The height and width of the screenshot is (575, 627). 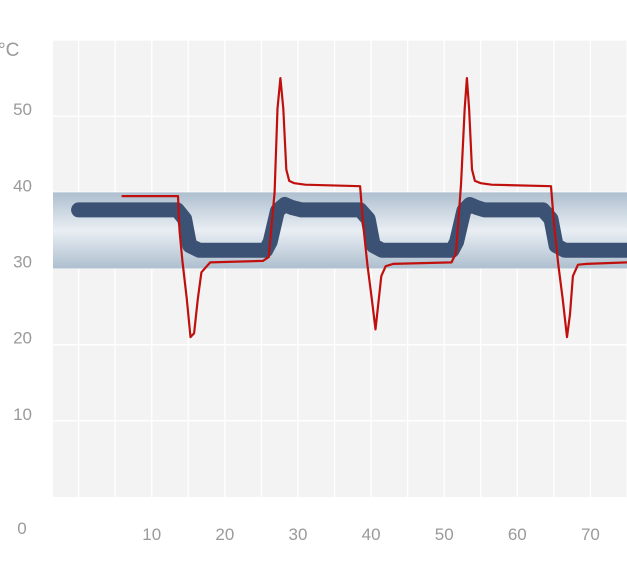 I want to click on y-tick-label: 30, so click(x=22, y=262).